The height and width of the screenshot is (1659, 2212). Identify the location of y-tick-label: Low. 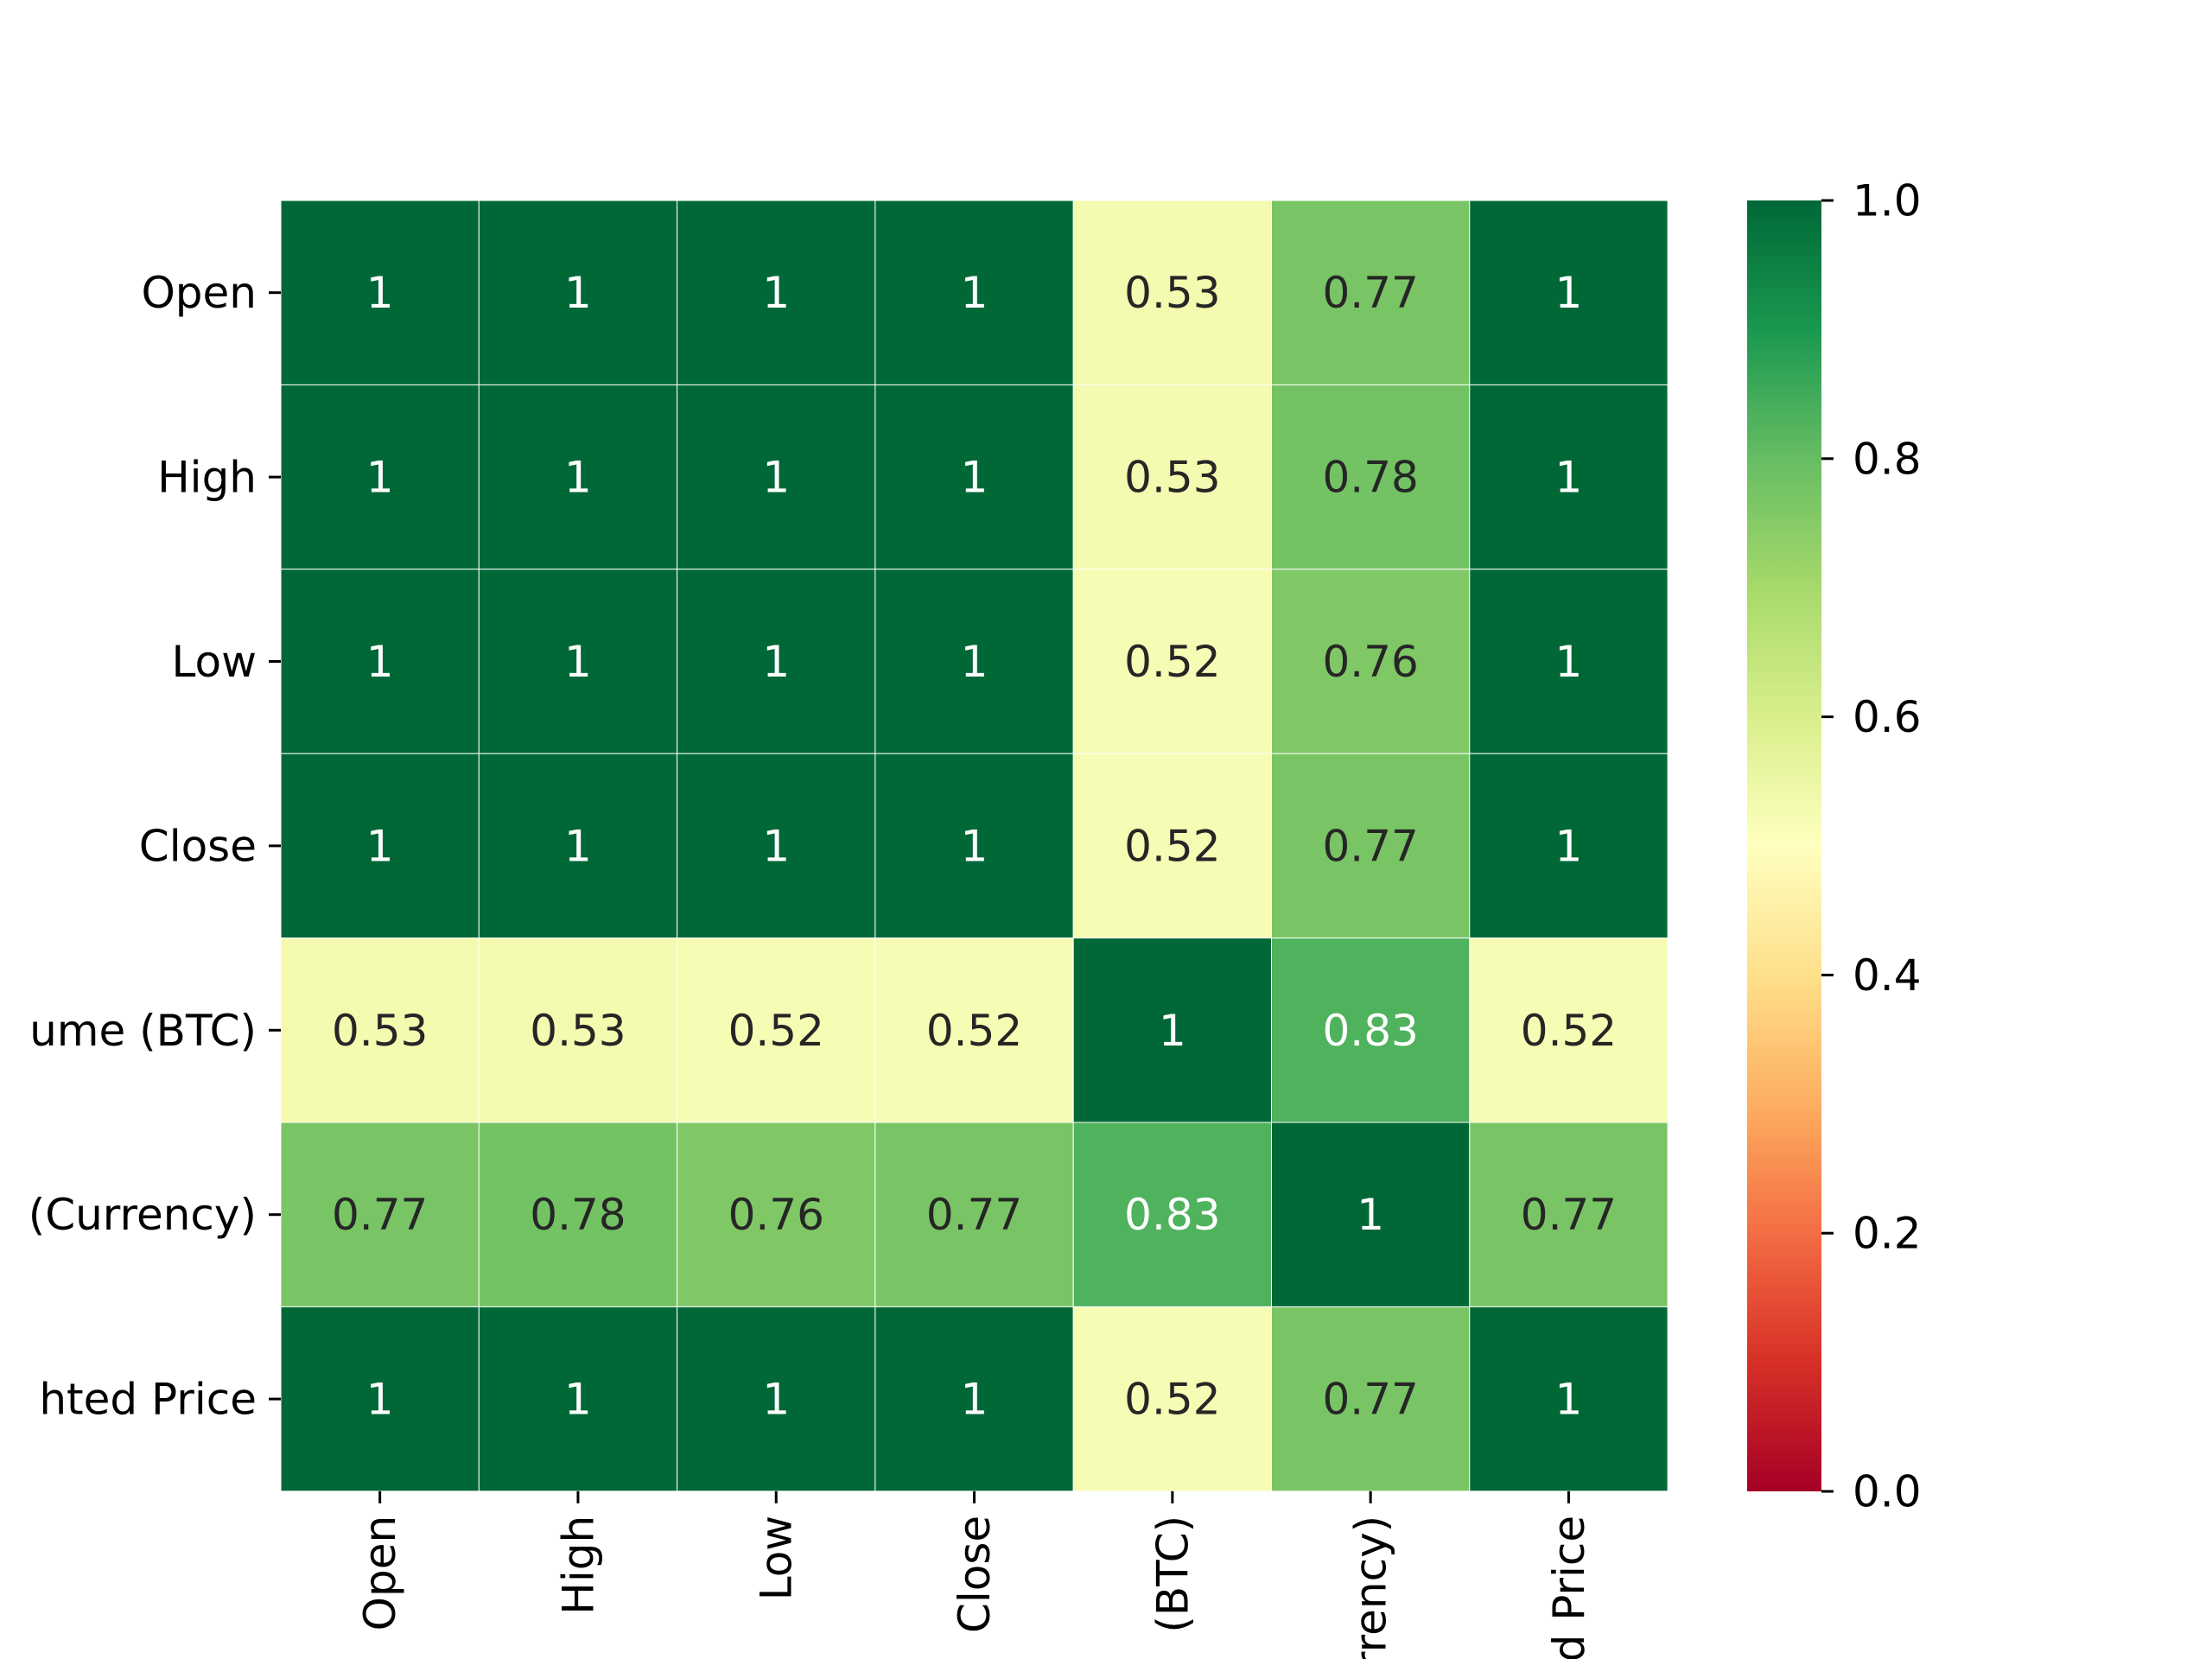
(214, 662).